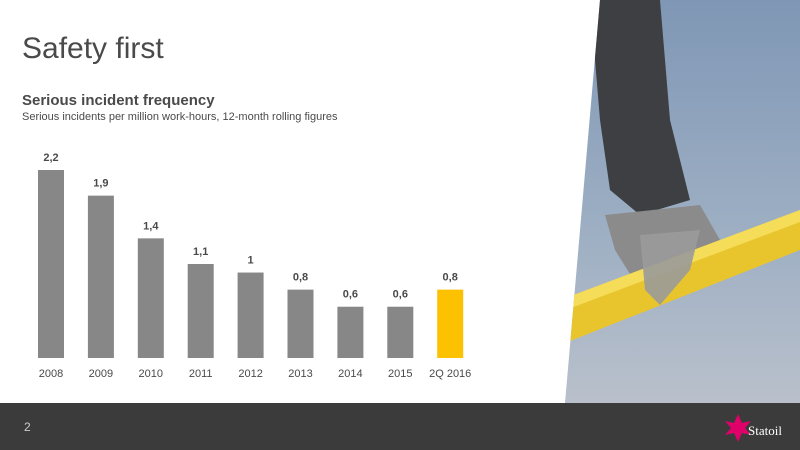 The image size is (800, 450). What do you see at coordinates (100, 184) in the screenshot?
I see `value-label: 1,9` at bounding box center [100, 184].